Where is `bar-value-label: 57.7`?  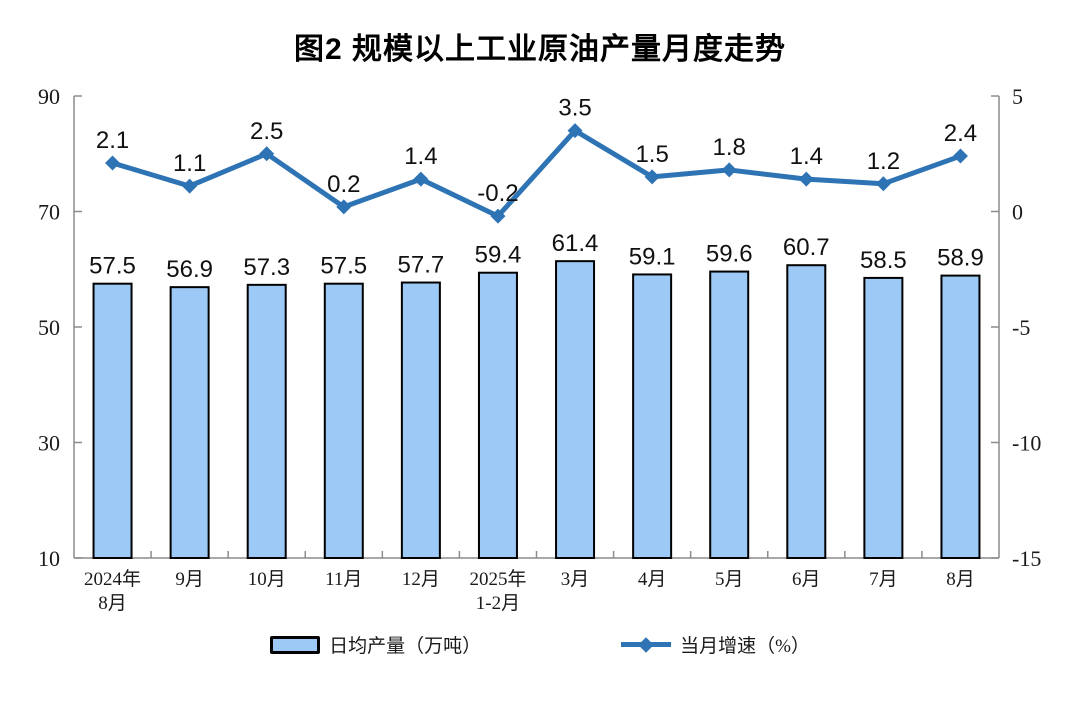
bar-value-label: 57.7 is located at coordinates (421, 265).